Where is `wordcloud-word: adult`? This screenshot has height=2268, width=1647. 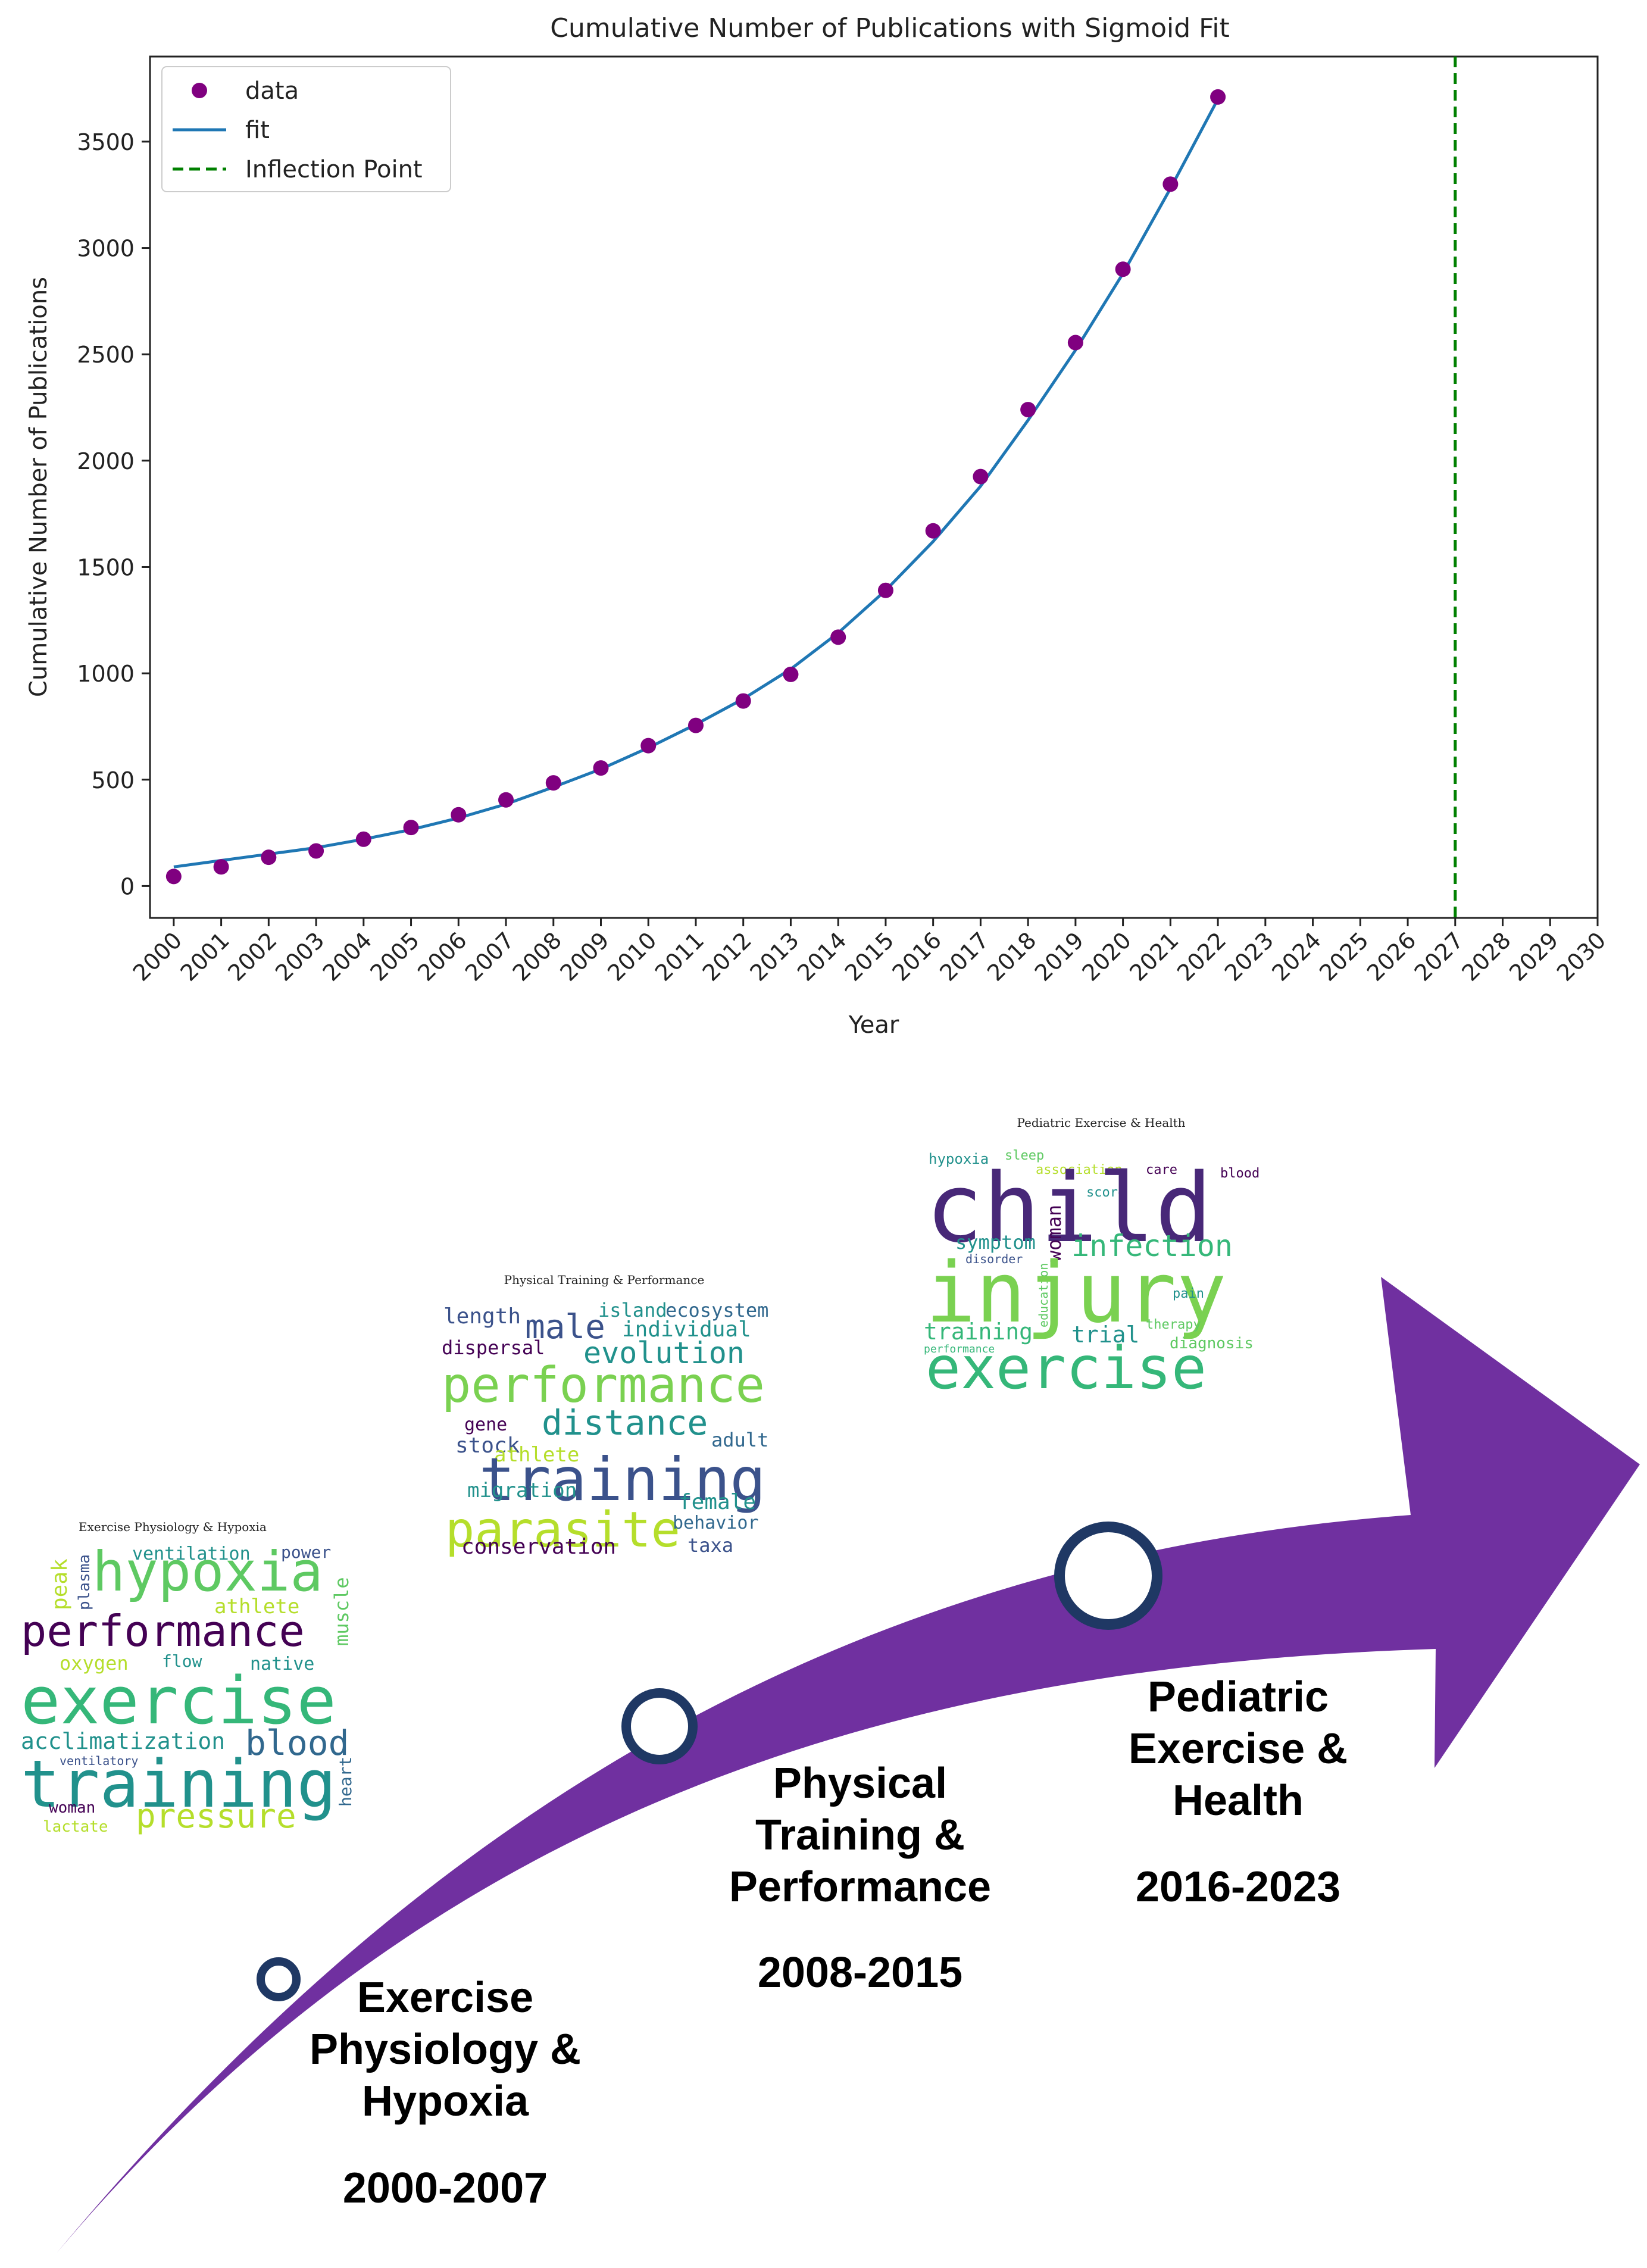 wordcloud-word: adult is located at coordinates (739, 1440).